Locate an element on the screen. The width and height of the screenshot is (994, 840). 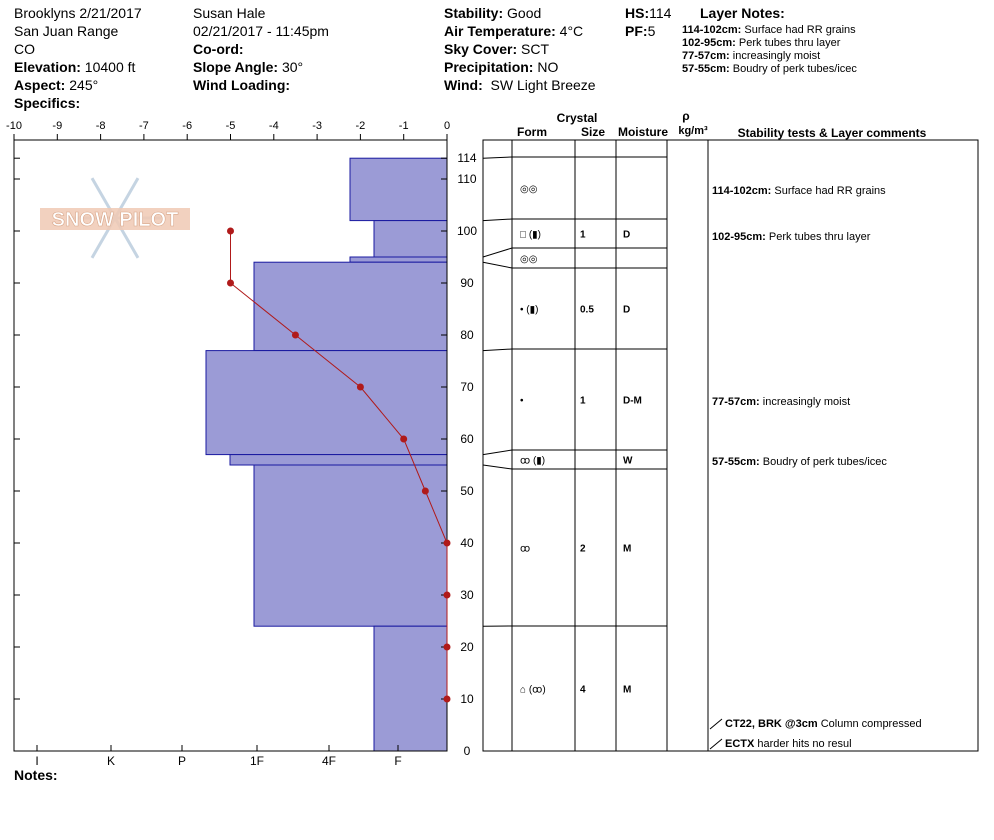
logo-text: SNOW PILOT is located at coordinates (115, 220).